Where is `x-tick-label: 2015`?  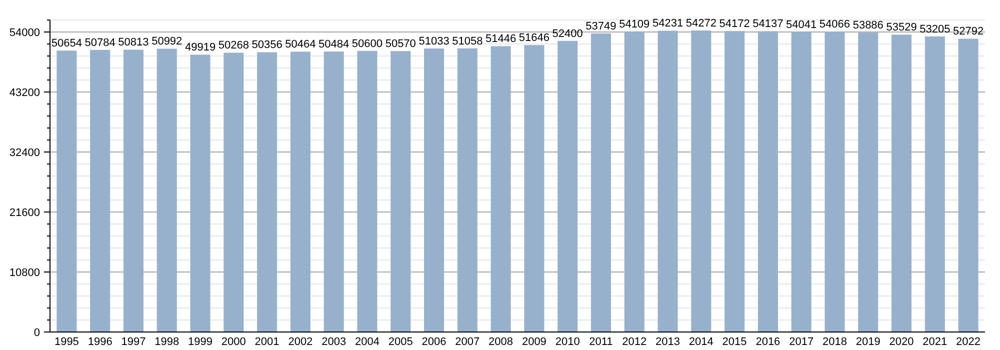
x-tick-label: 2015 is located at coordinates (734, 342).